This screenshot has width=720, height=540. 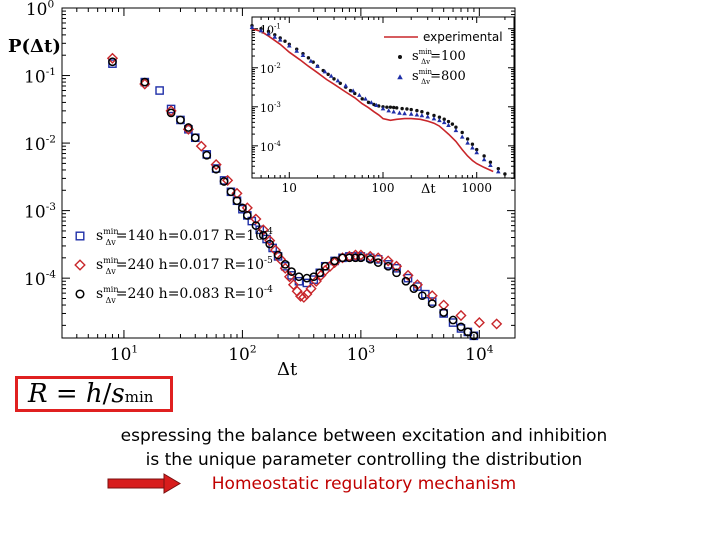 What do you see at coordinates (463, 37) in the screenshot?
I see `inset-legend-label: experimental` at bounding box center [463, 37].